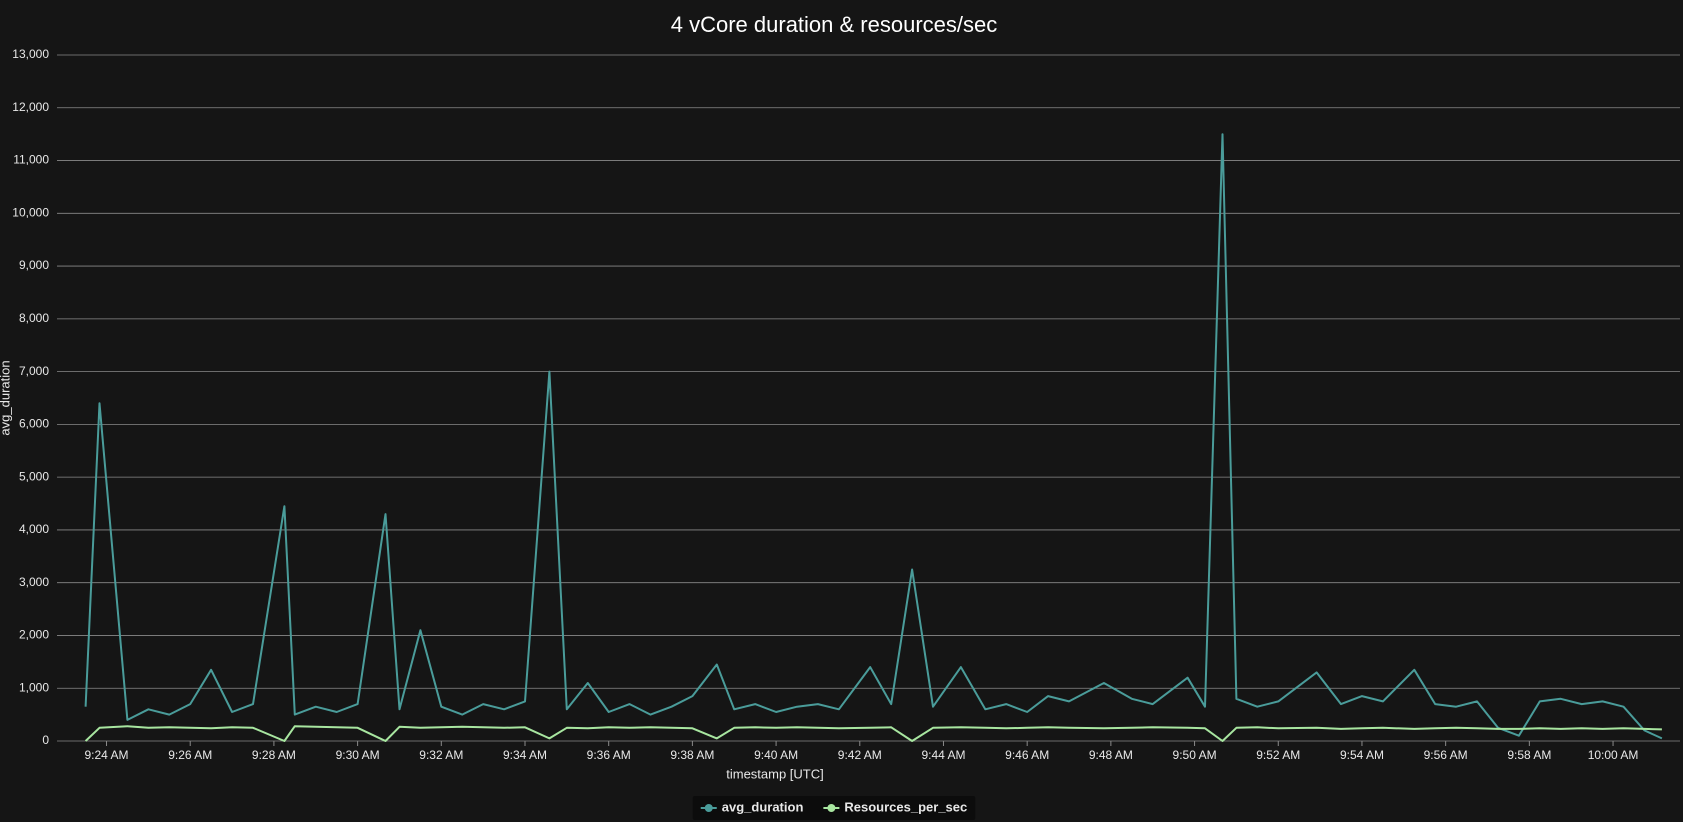  What do you see at coordinates (873, 733) in the screenshot?
I see `series-line` at bounding box center [873, 733].